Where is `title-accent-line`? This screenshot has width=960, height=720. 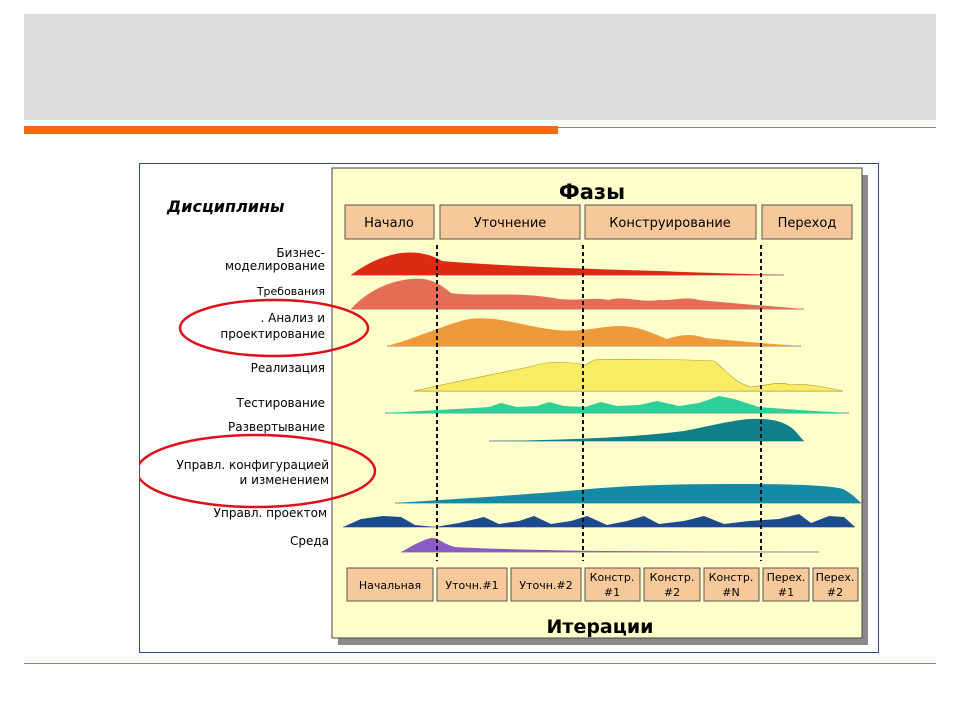
title-accent-line is located at coordinates (747, 127).